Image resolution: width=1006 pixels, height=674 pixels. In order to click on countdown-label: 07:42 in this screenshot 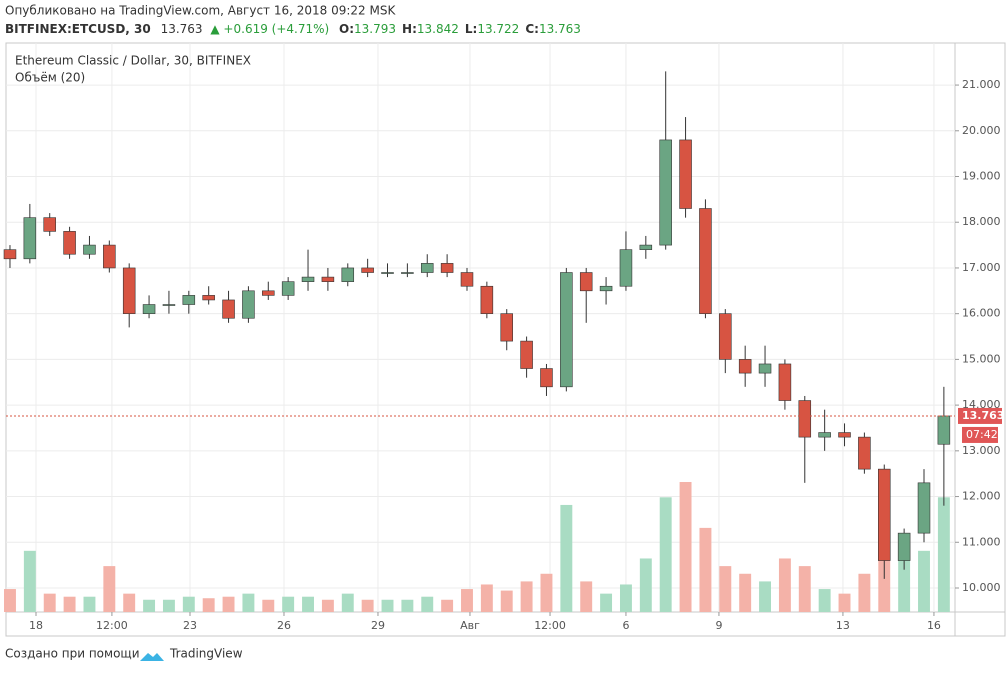, I will do `click(982, 434)`.